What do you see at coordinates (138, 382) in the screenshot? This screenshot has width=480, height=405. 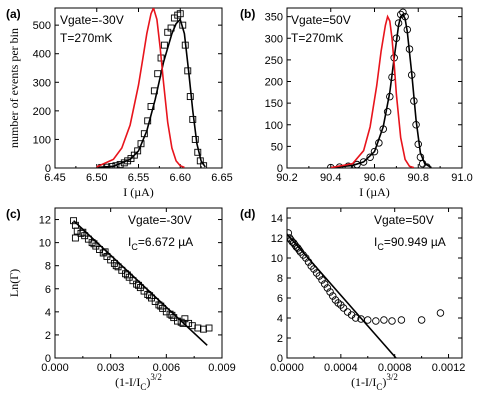 I see `x-axis-label: (1-I/IC)3/2` at bounding box center [138, 382].